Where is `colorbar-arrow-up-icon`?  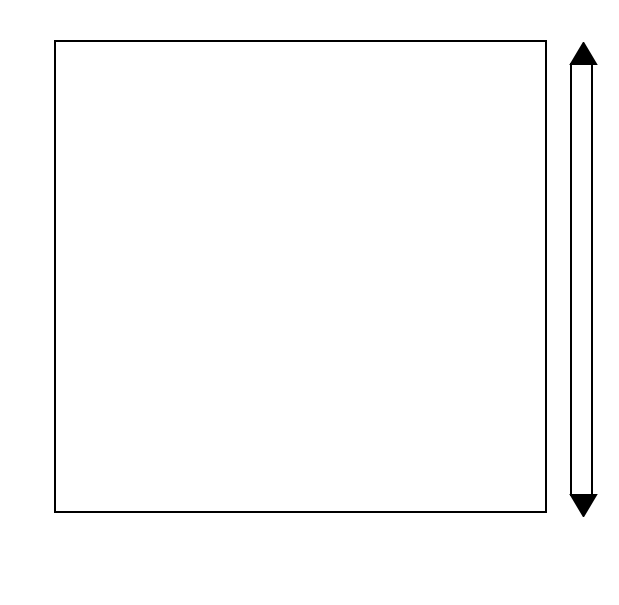 colorbar-arrow-up-icon is located at coordinates (583, 53).